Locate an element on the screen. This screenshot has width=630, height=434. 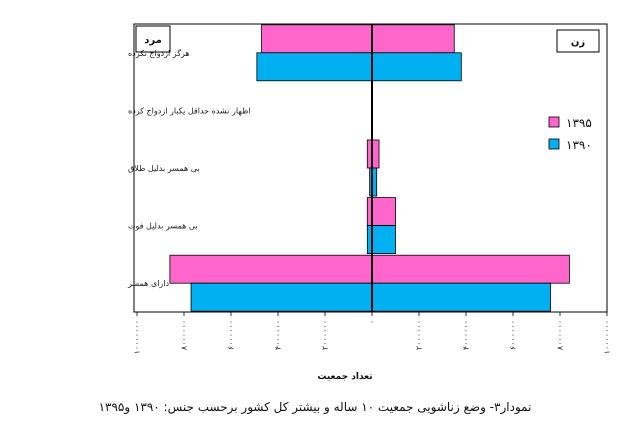
male-side-box is located at coordinates (153, 39).